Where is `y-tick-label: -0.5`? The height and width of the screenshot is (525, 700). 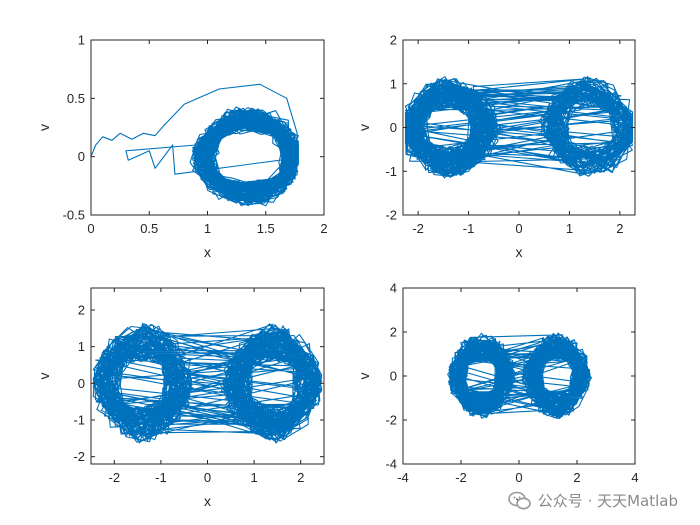 y-tick-label: -0.5 is located at coordinates (74, 215).